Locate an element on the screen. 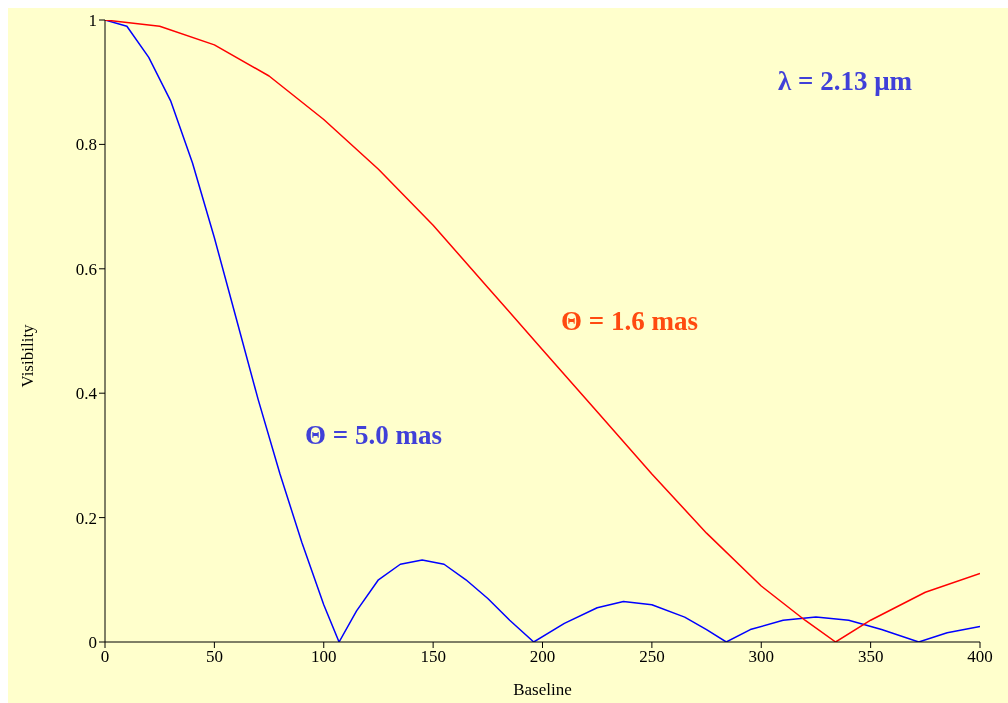  x-tick-label: 400 is located at coordinates (980, 657).